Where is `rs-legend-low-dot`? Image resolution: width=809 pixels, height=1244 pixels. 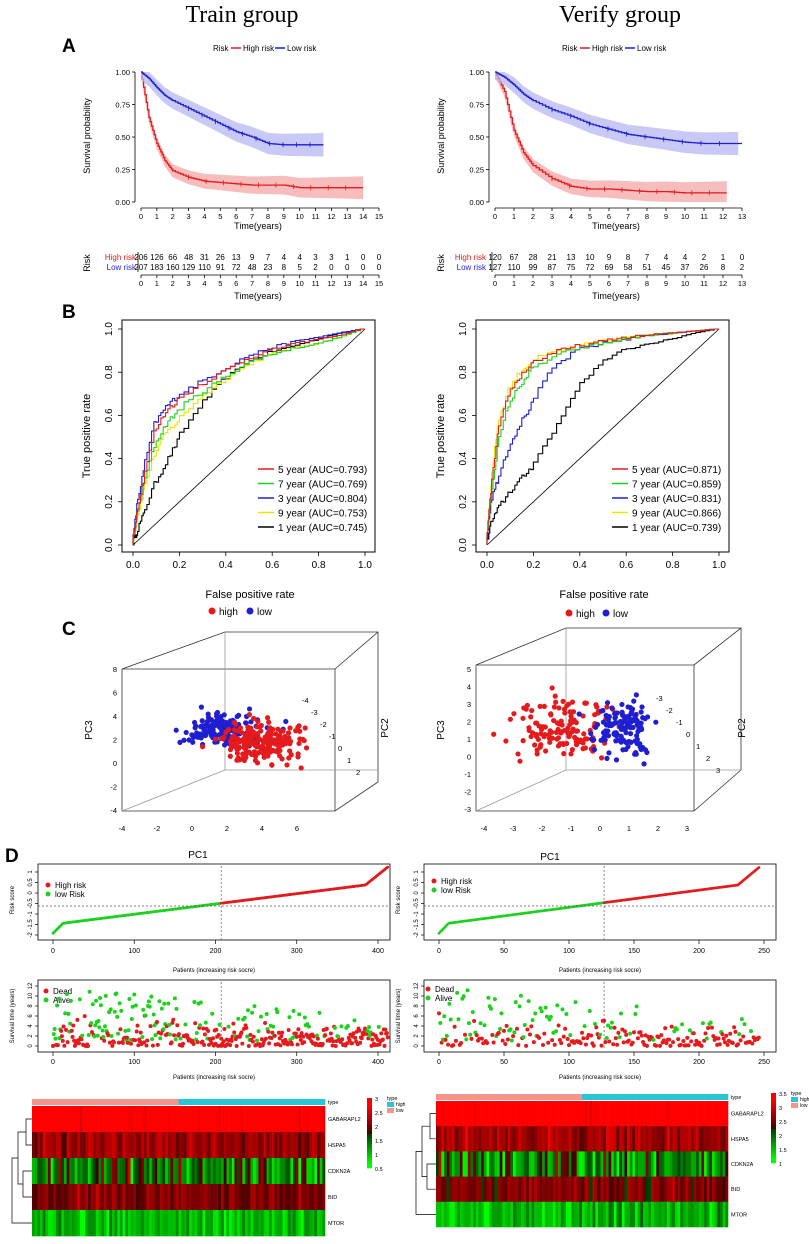 rs-legend-low-dot is located at coordinates (48, 894).